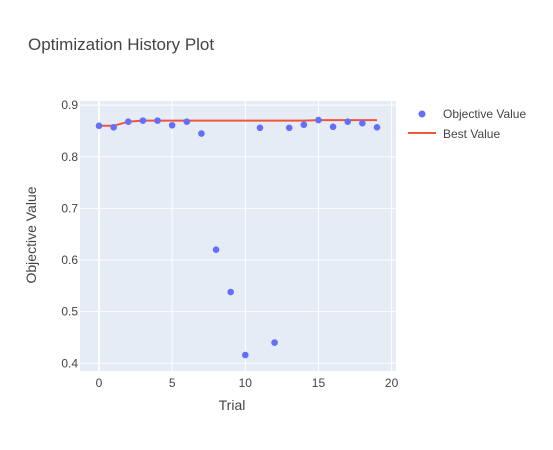 The width and height of the screenshot is (553, 450). Describe the element at coordinates (484, 114) in the screenshot. I see `legend-label-objective-value: Objective Value` at that location.